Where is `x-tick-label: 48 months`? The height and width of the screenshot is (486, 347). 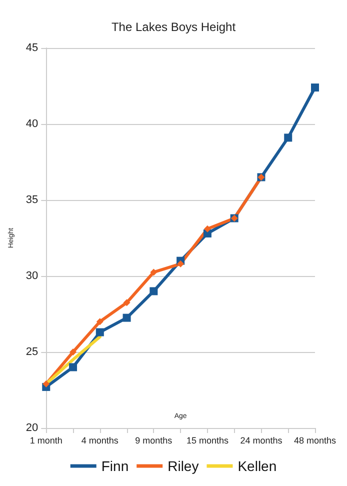 x-tick-label: 48 months is located at coordinates (315, 441).